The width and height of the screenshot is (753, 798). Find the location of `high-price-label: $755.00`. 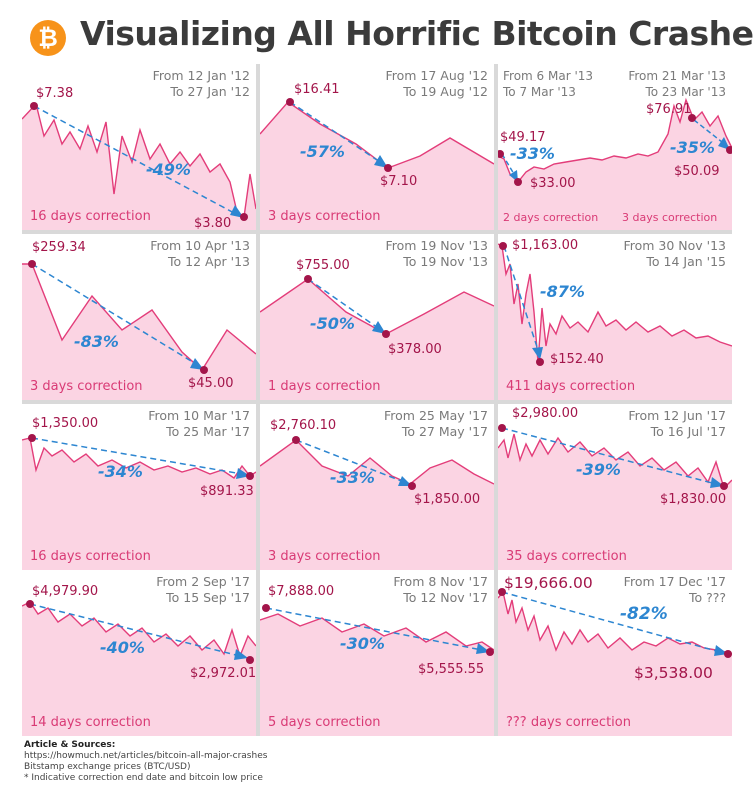

high-price-label: $755.00 is located at coordinates (323, 265).